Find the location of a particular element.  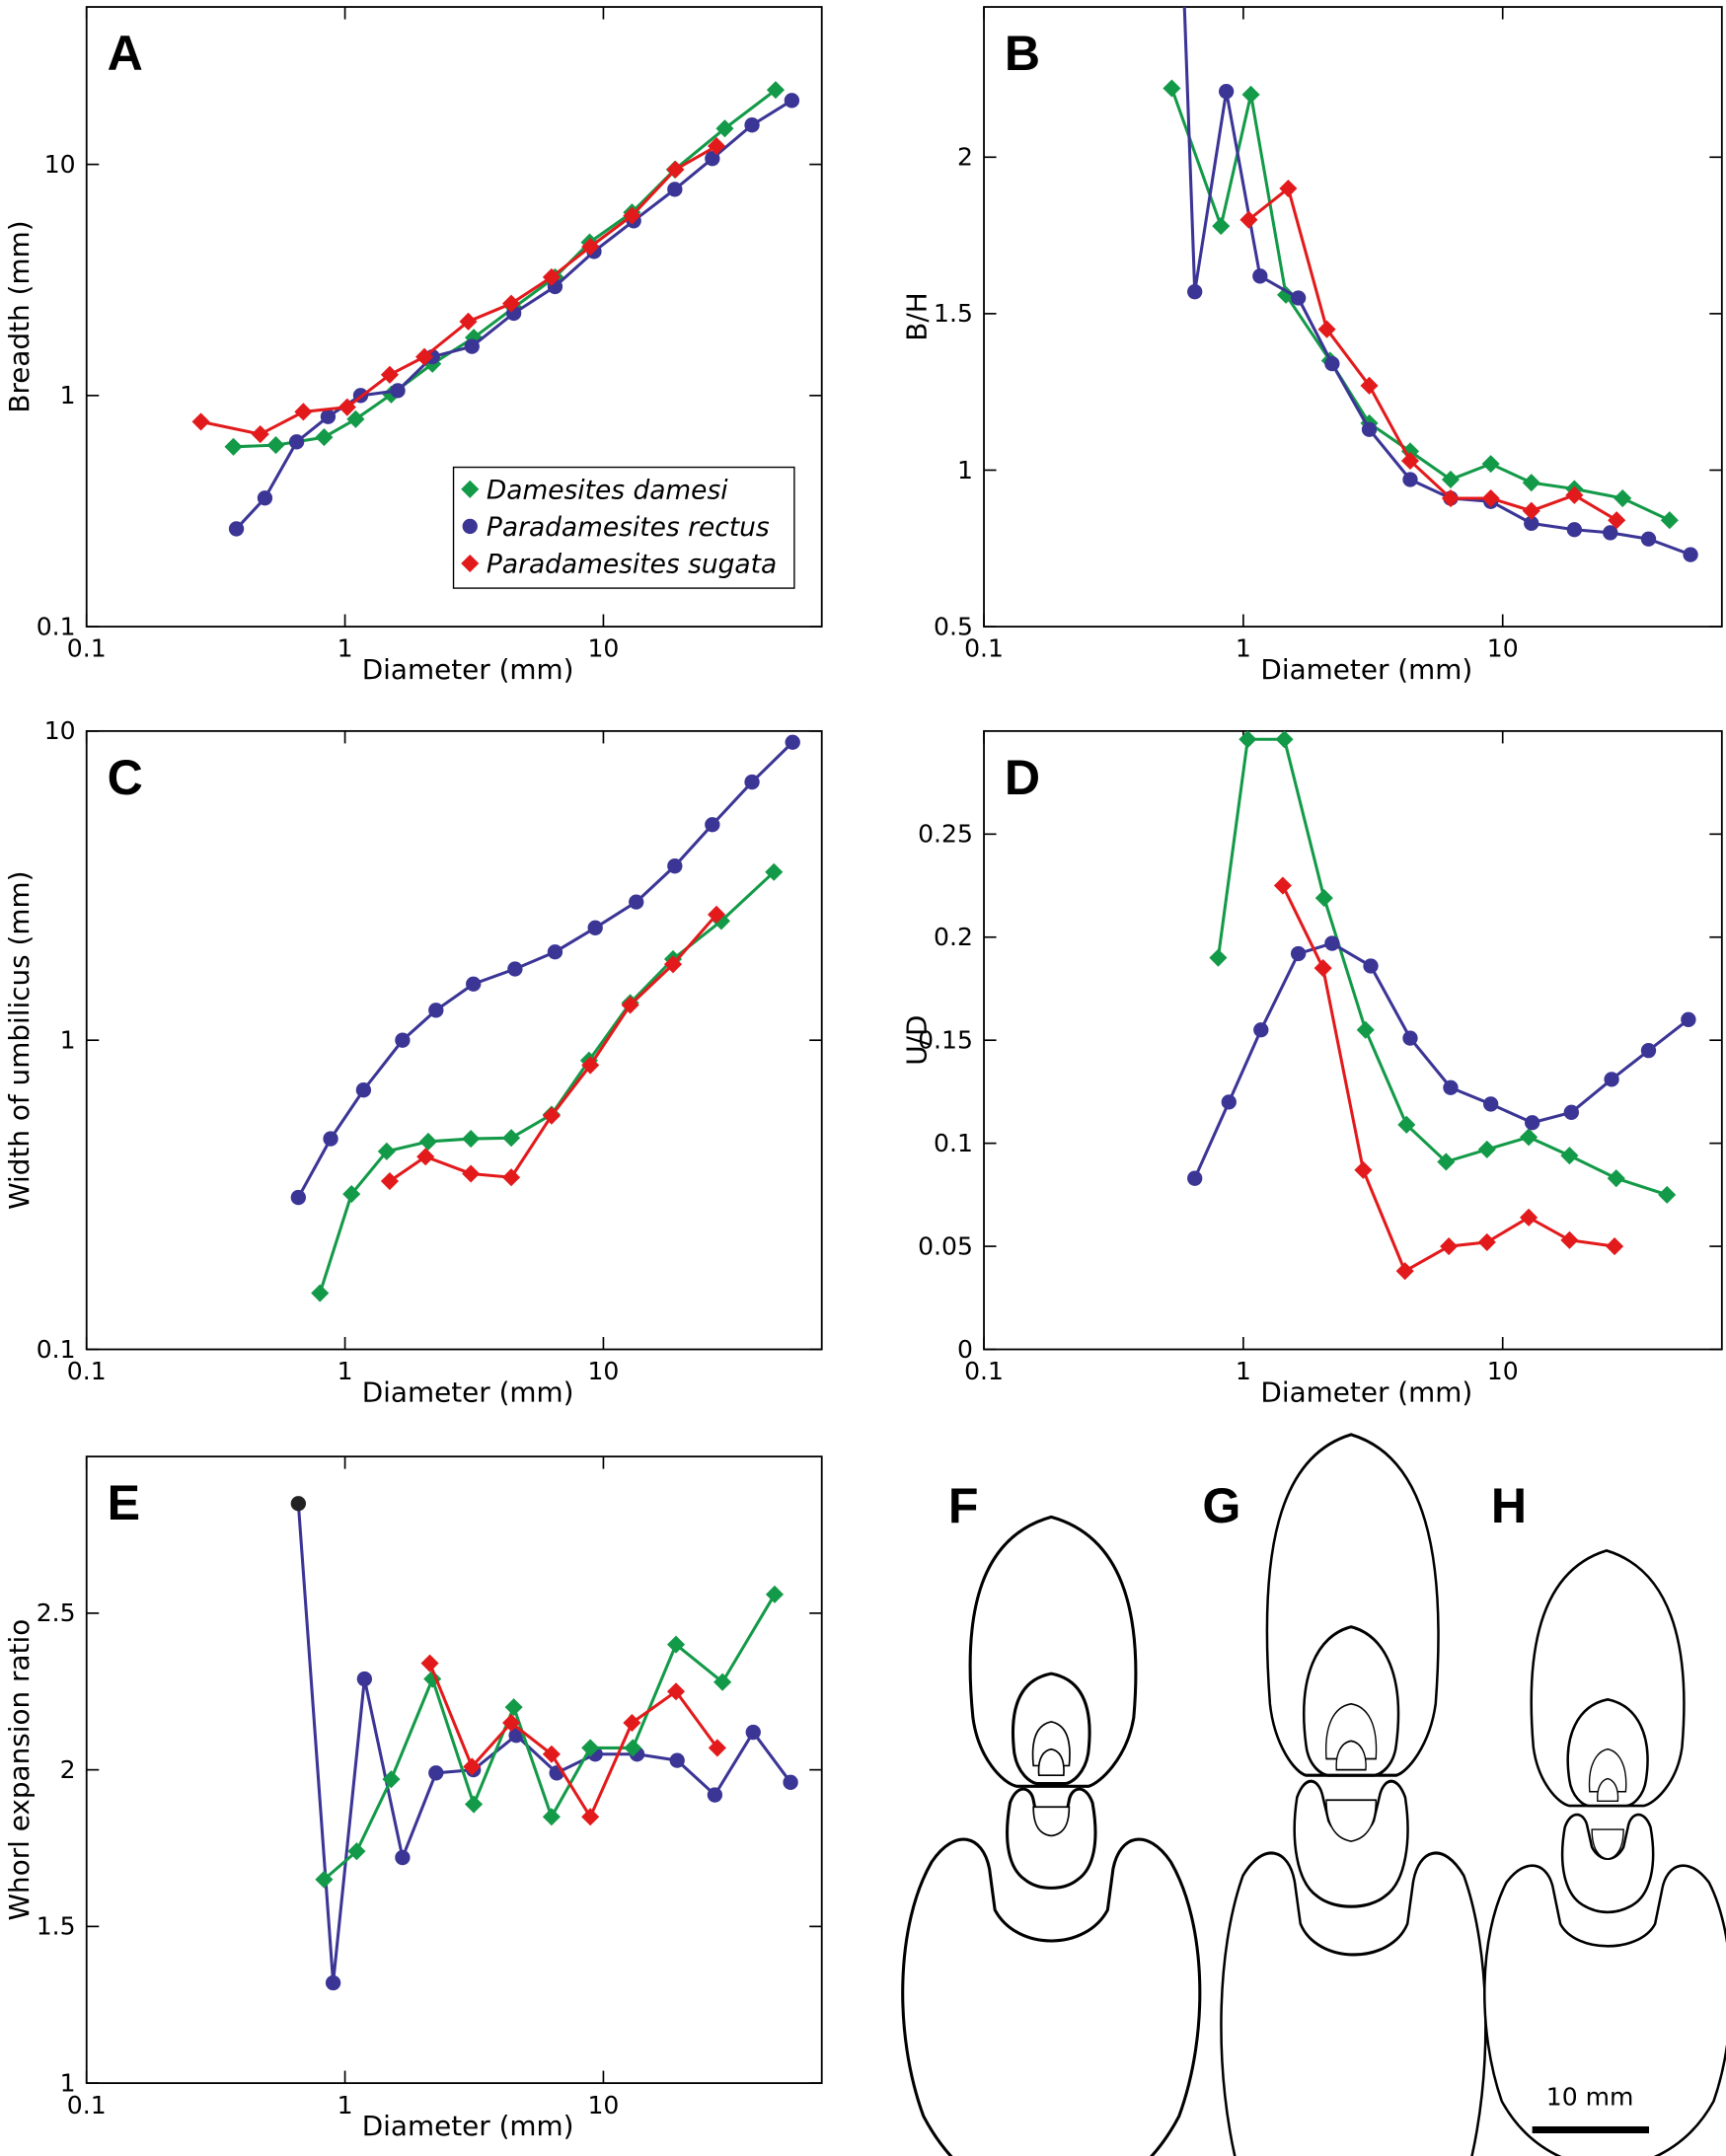

panel-label: D is located at coordinates (1022, 777).